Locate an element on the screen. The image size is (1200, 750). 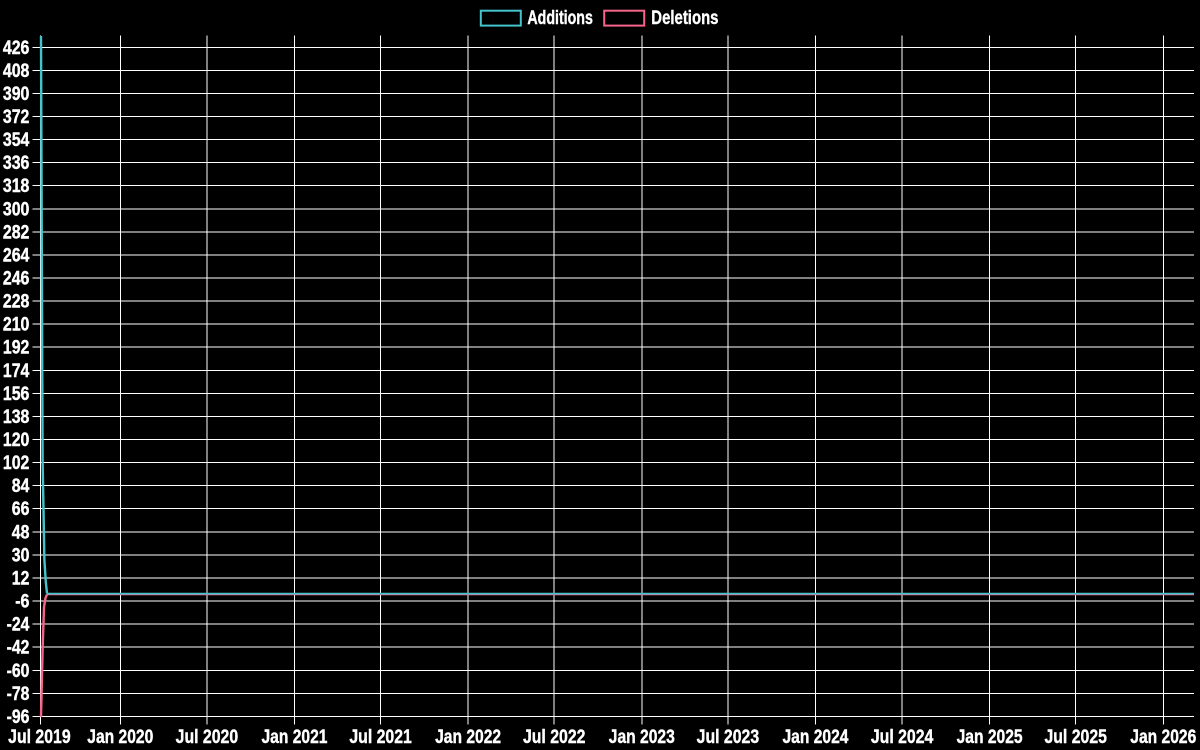
svg-text: 174 is located at coordinates (16, 371).